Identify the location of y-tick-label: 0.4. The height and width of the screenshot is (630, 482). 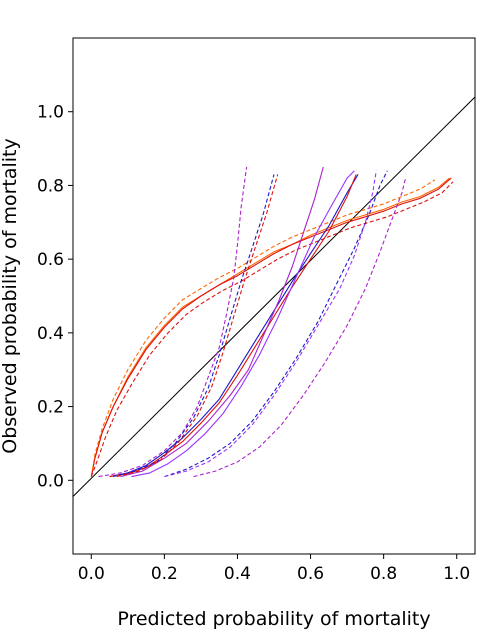
(50, 334).